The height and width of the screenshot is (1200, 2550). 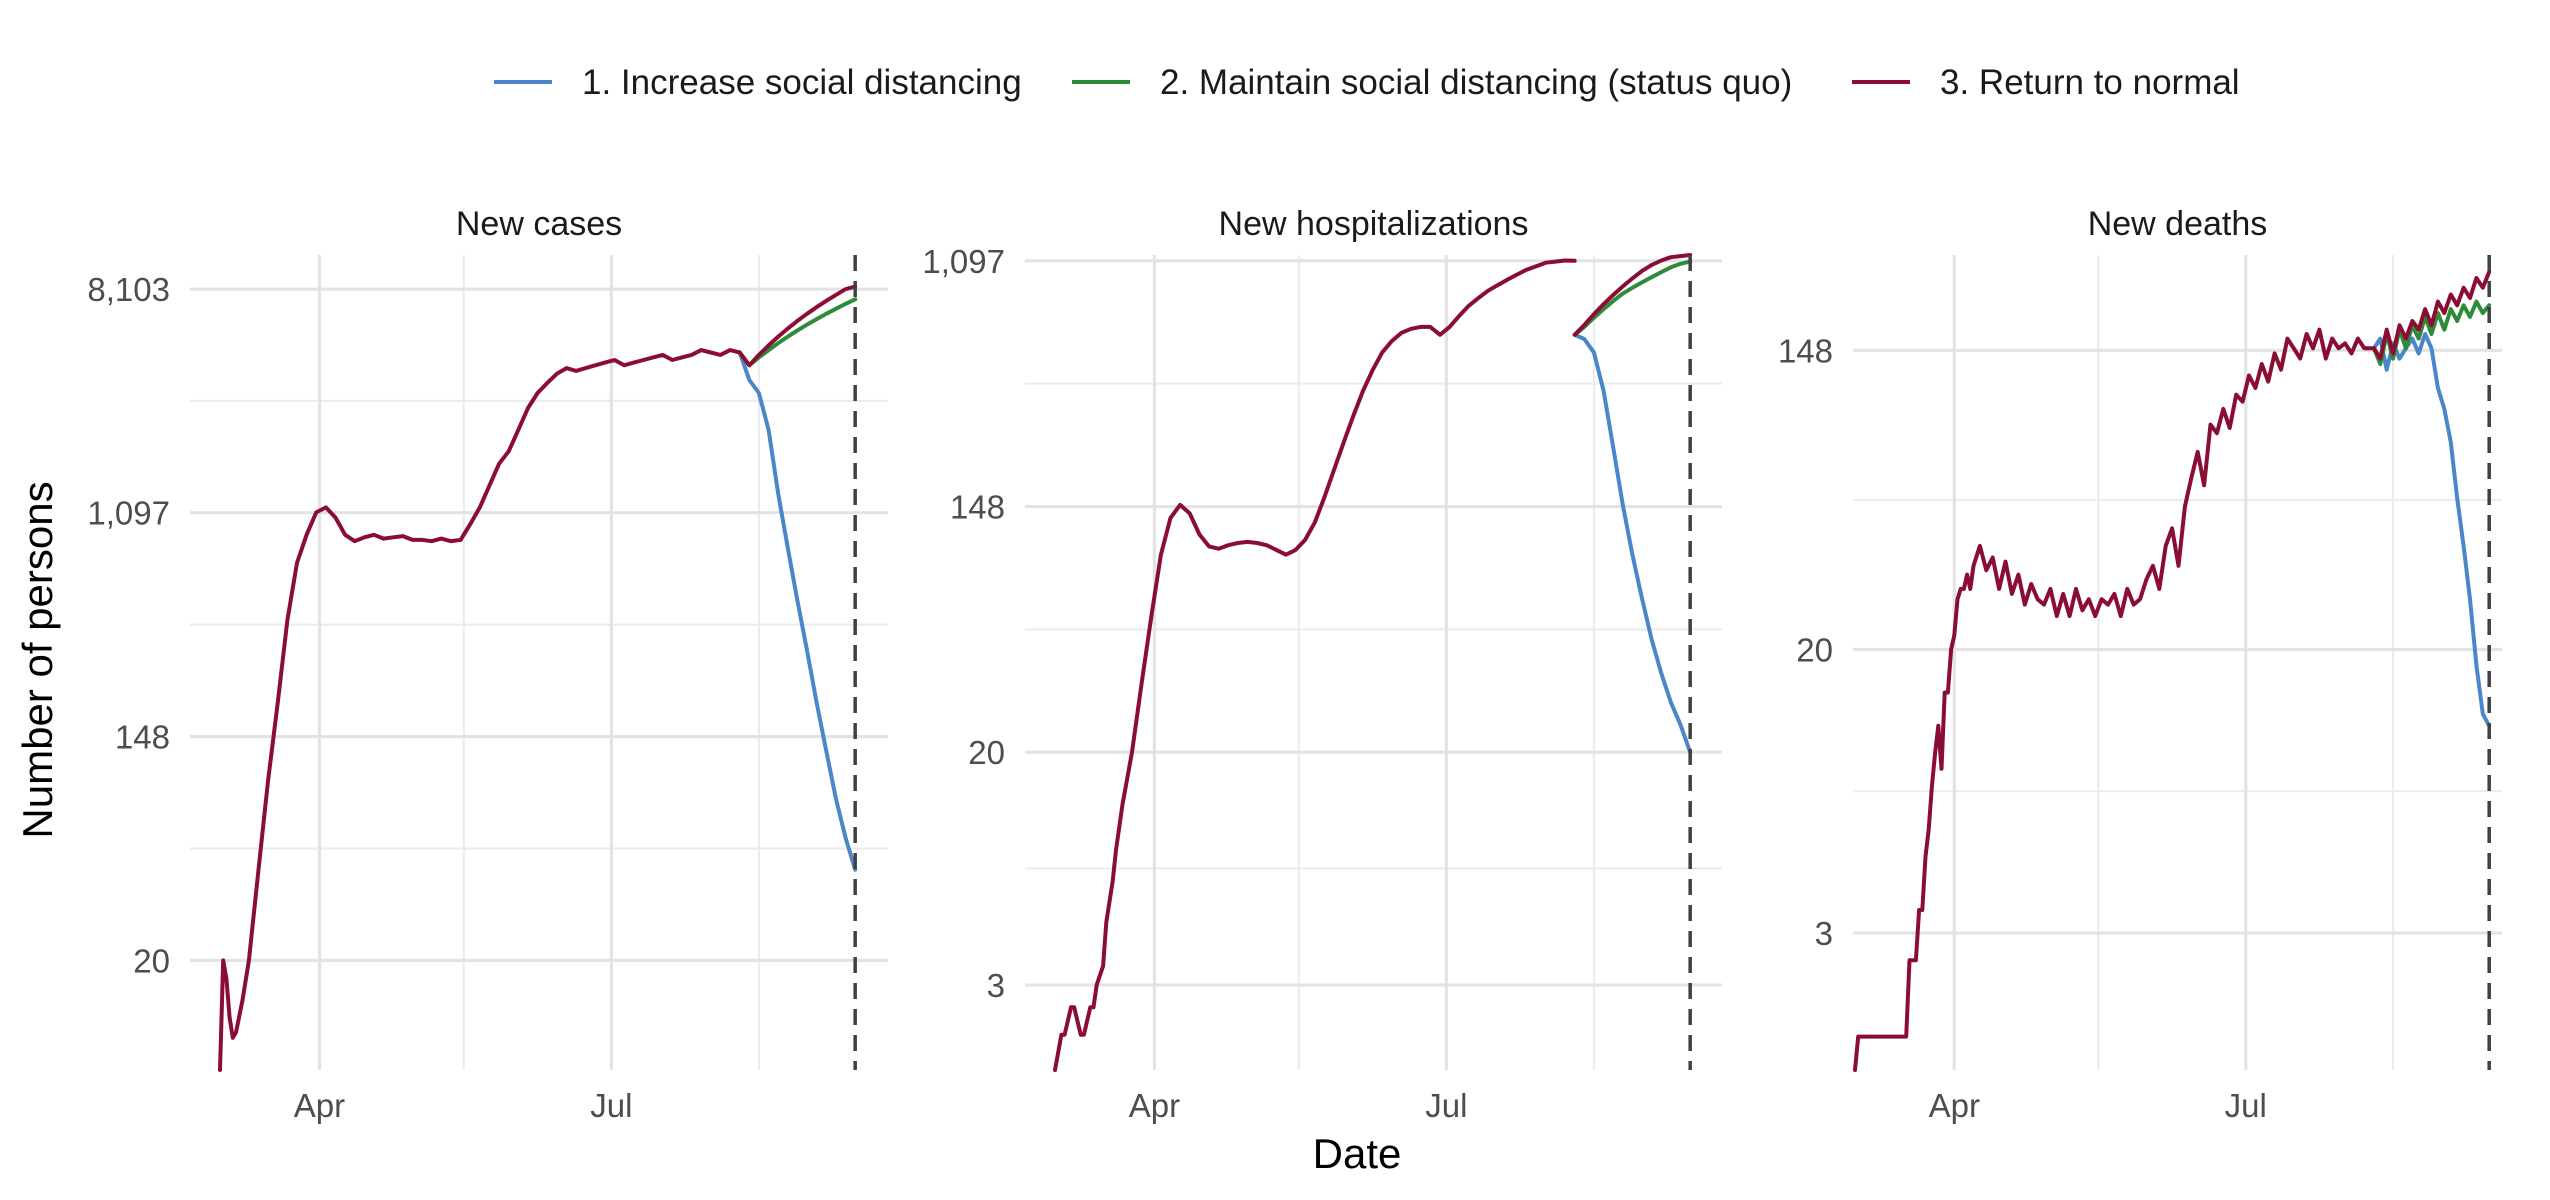 I want to click on legend-label-1: 1. Increase social distancing, so click(x=802, y=82).